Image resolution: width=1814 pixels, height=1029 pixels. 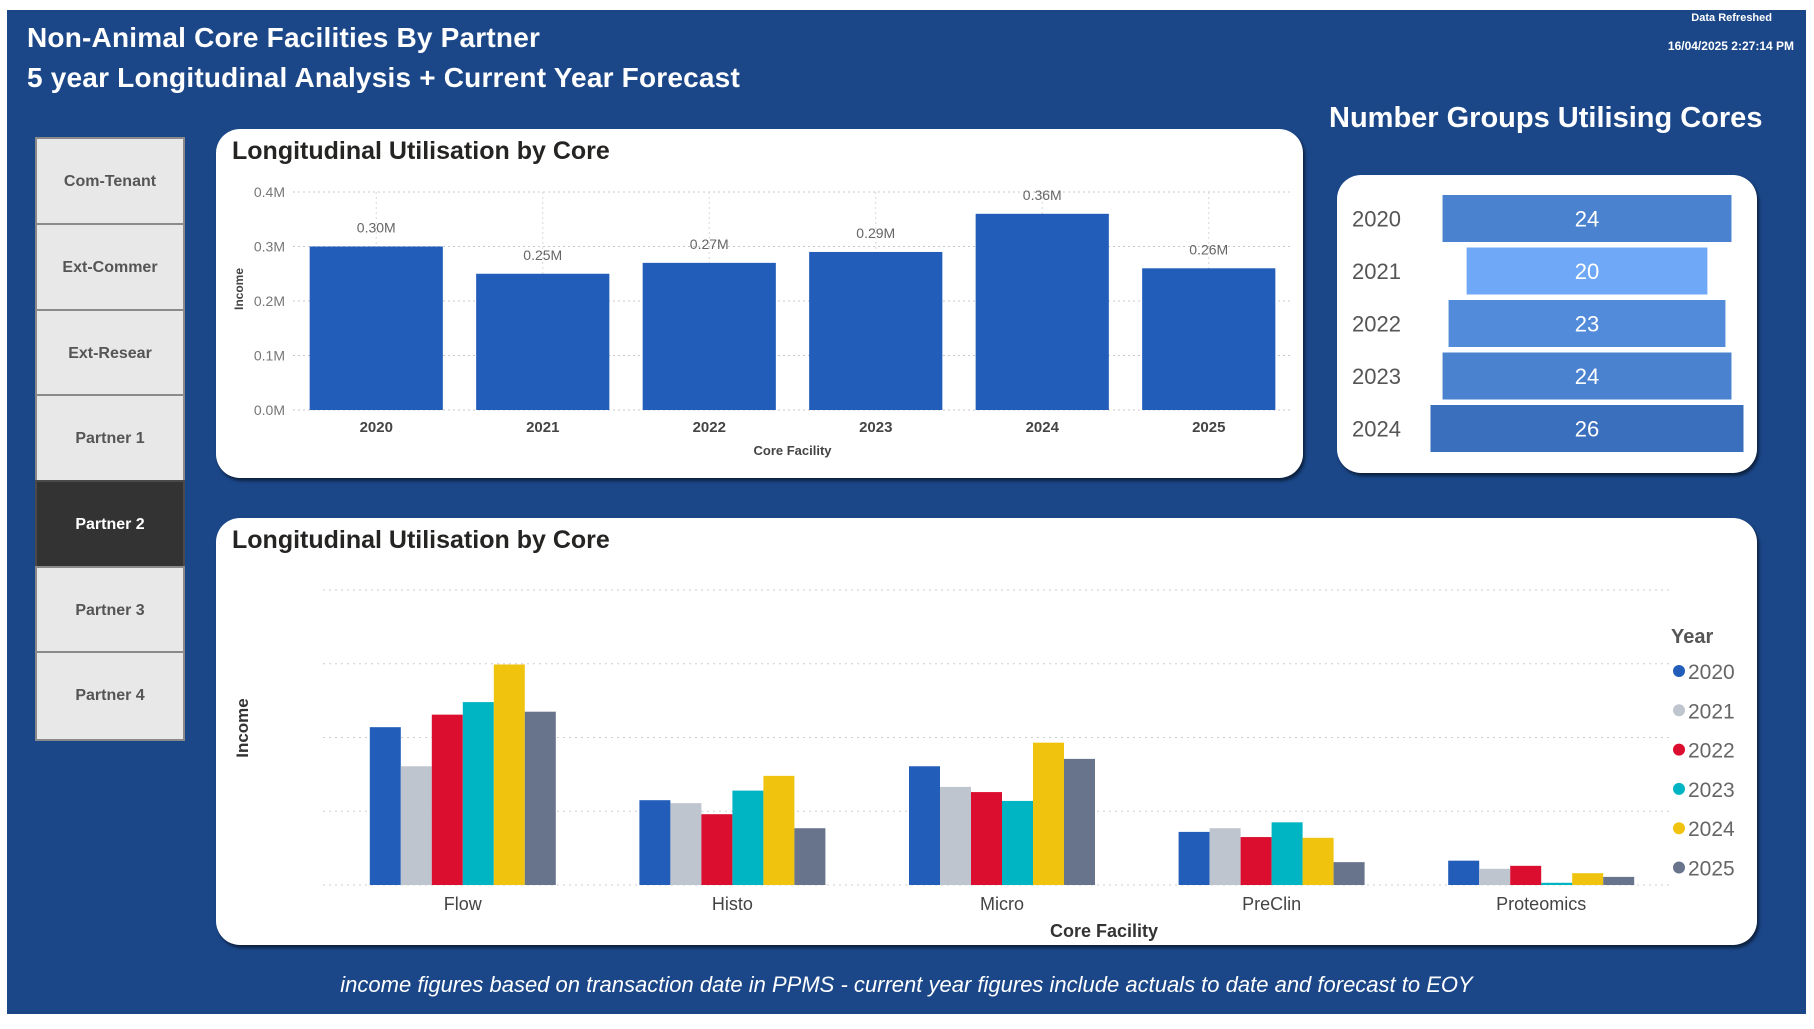 I want to click on funnel-bar-2023, so click(x=1587, y=376).